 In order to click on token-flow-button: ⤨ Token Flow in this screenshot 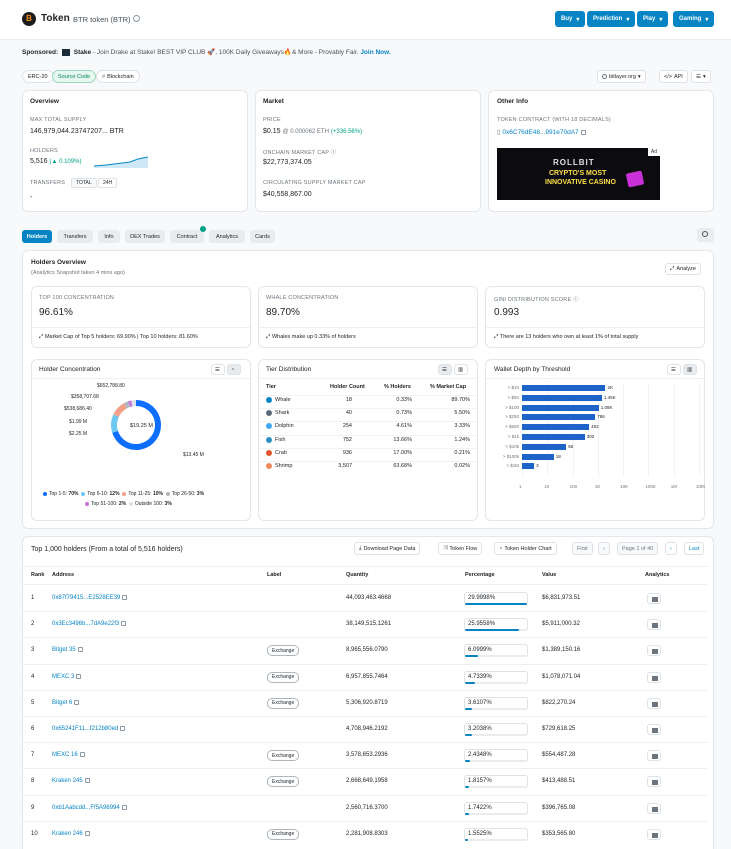, I will do `click(460, 548)`.